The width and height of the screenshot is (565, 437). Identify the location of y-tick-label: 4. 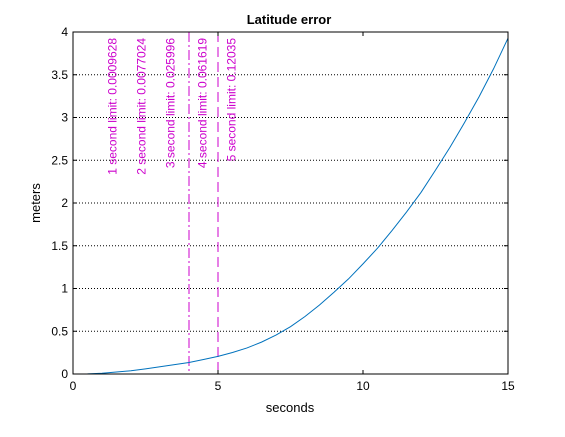
(64, 32).